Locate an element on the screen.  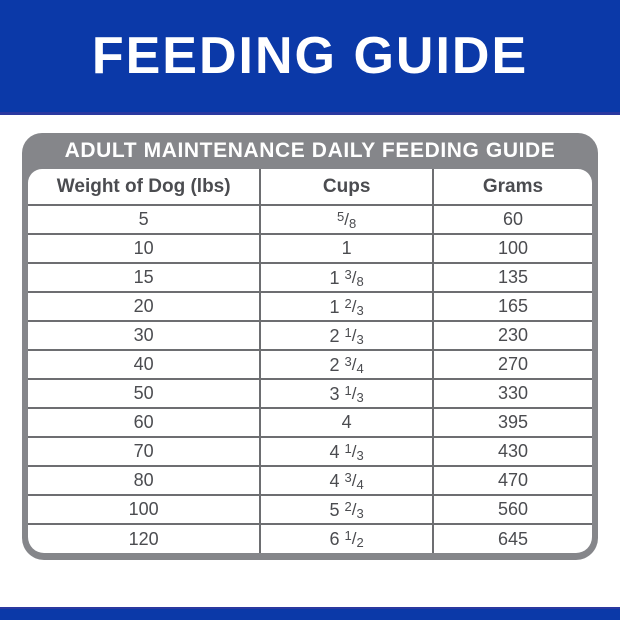
table-row: 10 1 100 is located at coordinates (310, 248).